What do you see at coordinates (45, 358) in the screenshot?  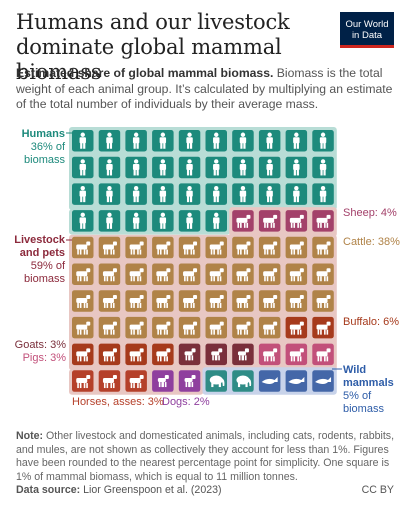 I see `label-pigs: Pigs: 3%` at bounding box center [45, 358].